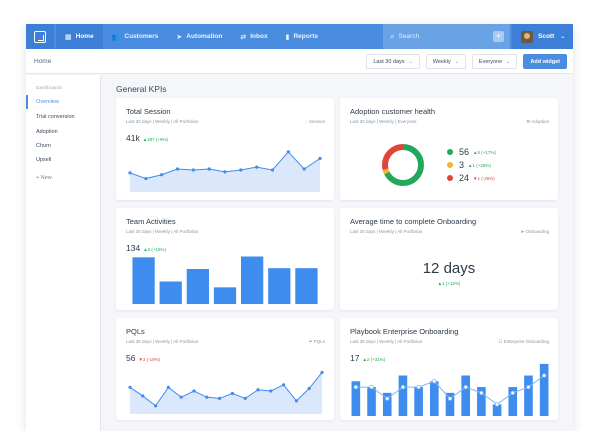  I want to click on sidebar-item-overview: Overview, so click(63, 102).